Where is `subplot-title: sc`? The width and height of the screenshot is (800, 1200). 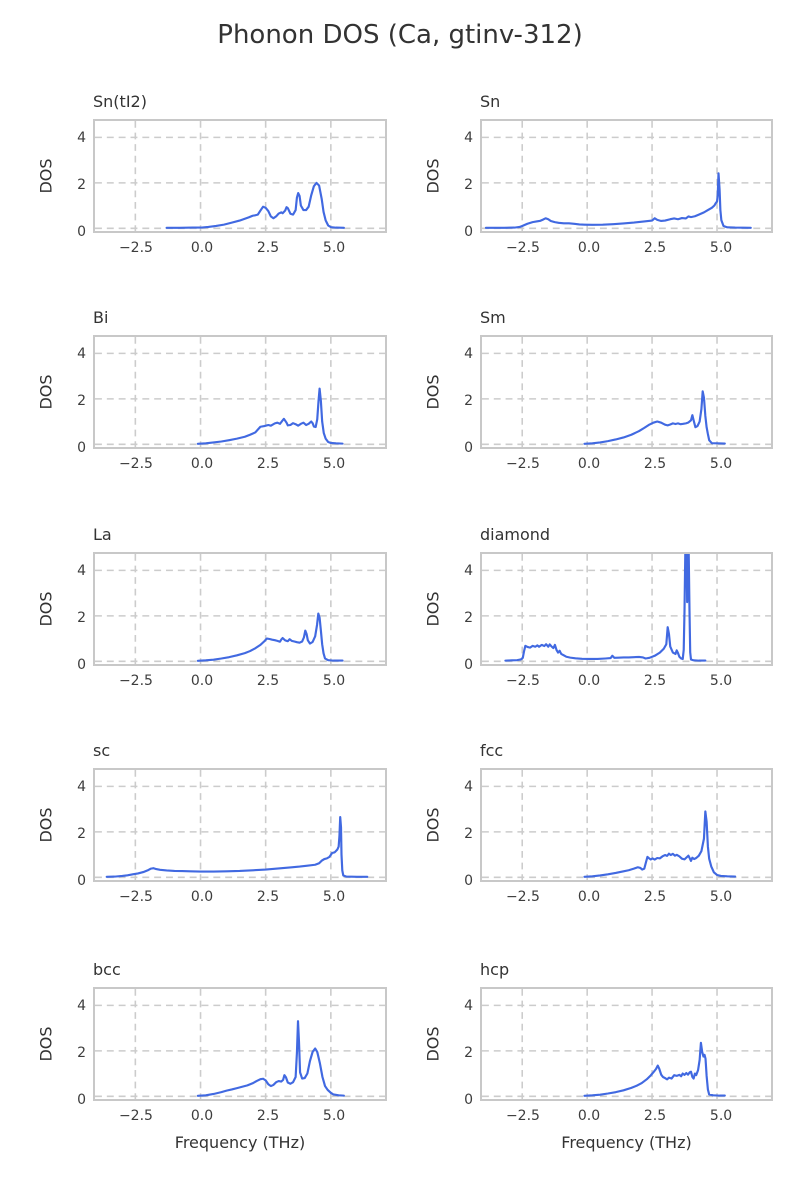
subplot-title: sc is located at coordinates (102, 750).